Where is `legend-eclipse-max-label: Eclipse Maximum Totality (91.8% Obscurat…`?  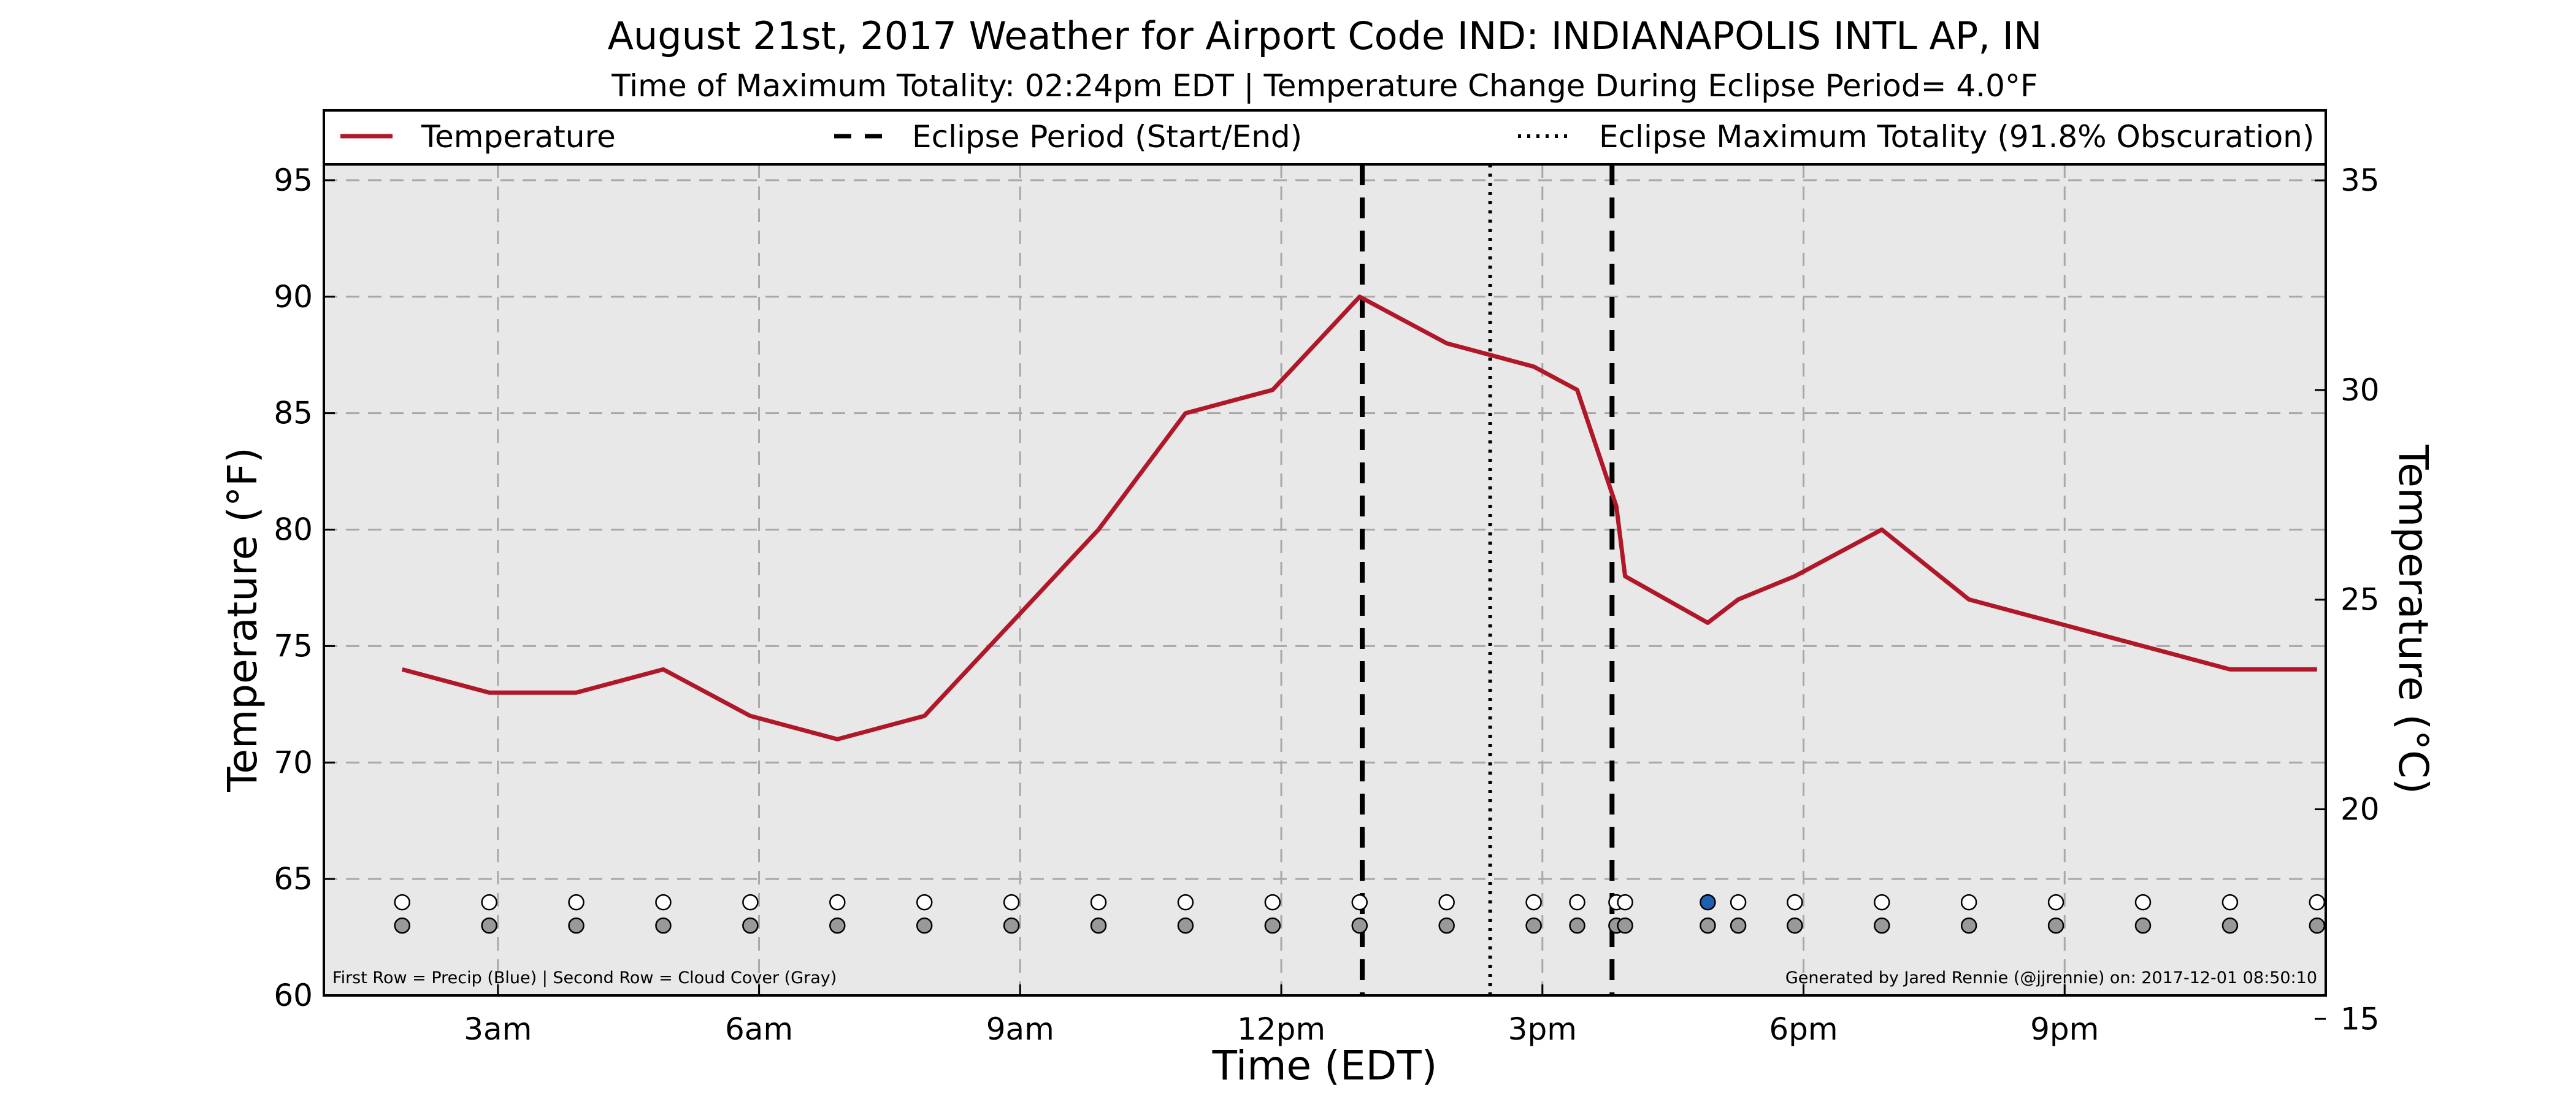
legend-eclipse-max-label: Eclipse Maximum Totality (91.8% Obscurat… is located at coordinates (1956, 137).